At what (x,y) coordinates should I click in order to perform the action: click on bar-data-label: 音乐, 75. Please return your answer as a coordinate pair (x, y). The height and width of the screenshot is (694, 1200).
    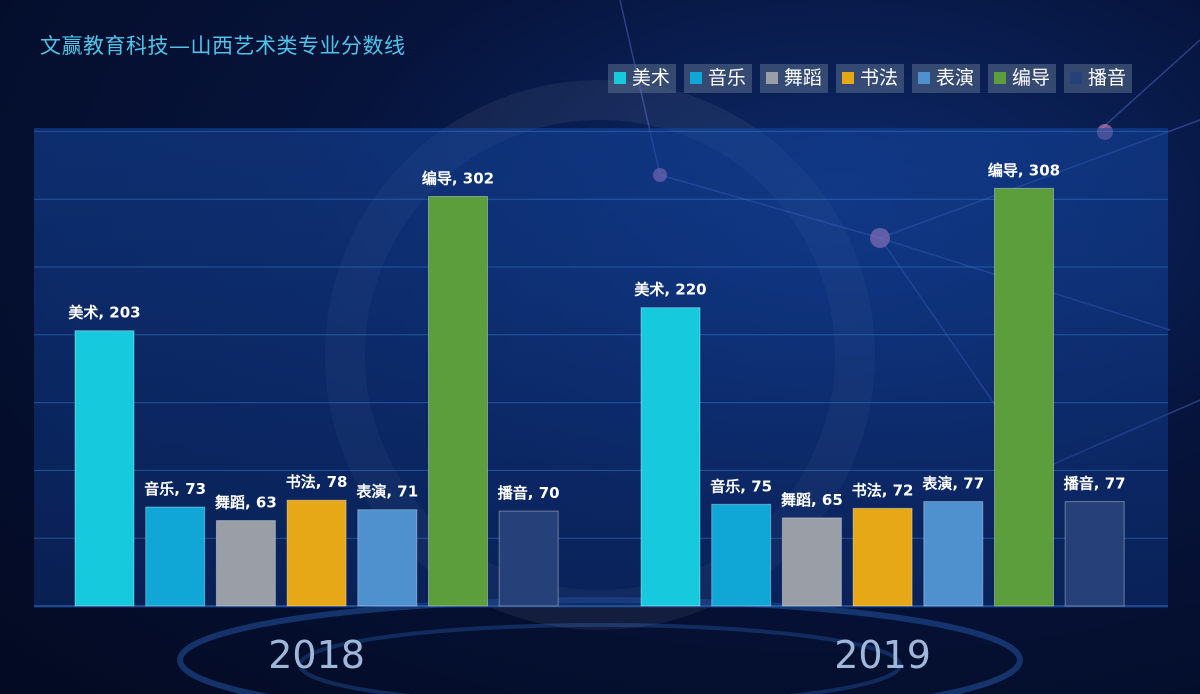
    Looking at the image, I should click on (741, 486).